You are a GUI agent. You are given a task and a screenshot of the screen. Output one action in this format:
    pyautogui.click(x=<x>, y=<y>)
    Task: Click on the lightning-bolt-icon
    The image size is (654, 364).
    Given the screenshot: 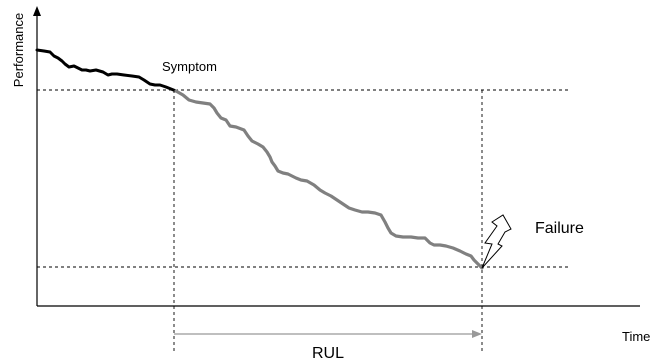 What is the action you would take?
    pyautogui.click(x=496, y=241)
    